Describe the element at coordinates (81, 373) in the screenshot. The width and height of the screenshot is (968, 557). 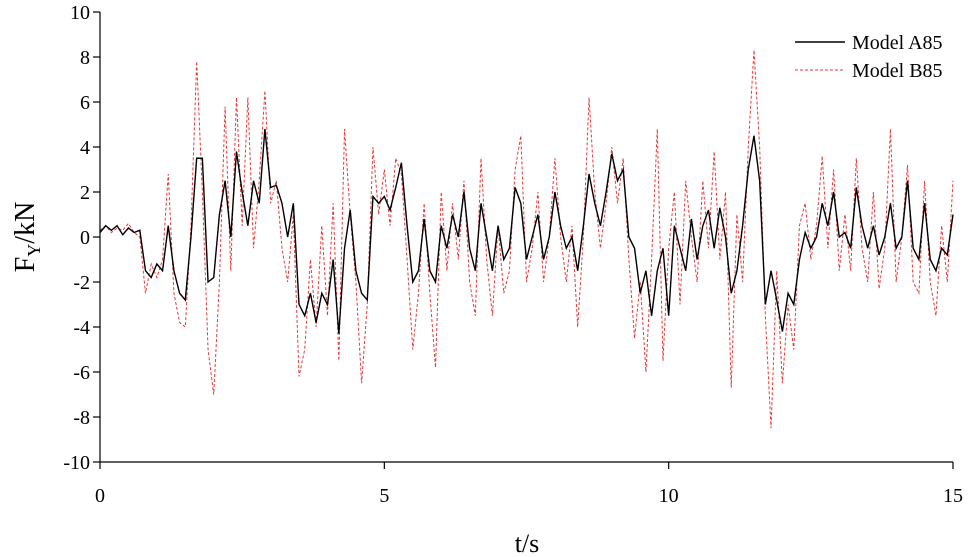
I see `y-tick-label: -6` at that location.